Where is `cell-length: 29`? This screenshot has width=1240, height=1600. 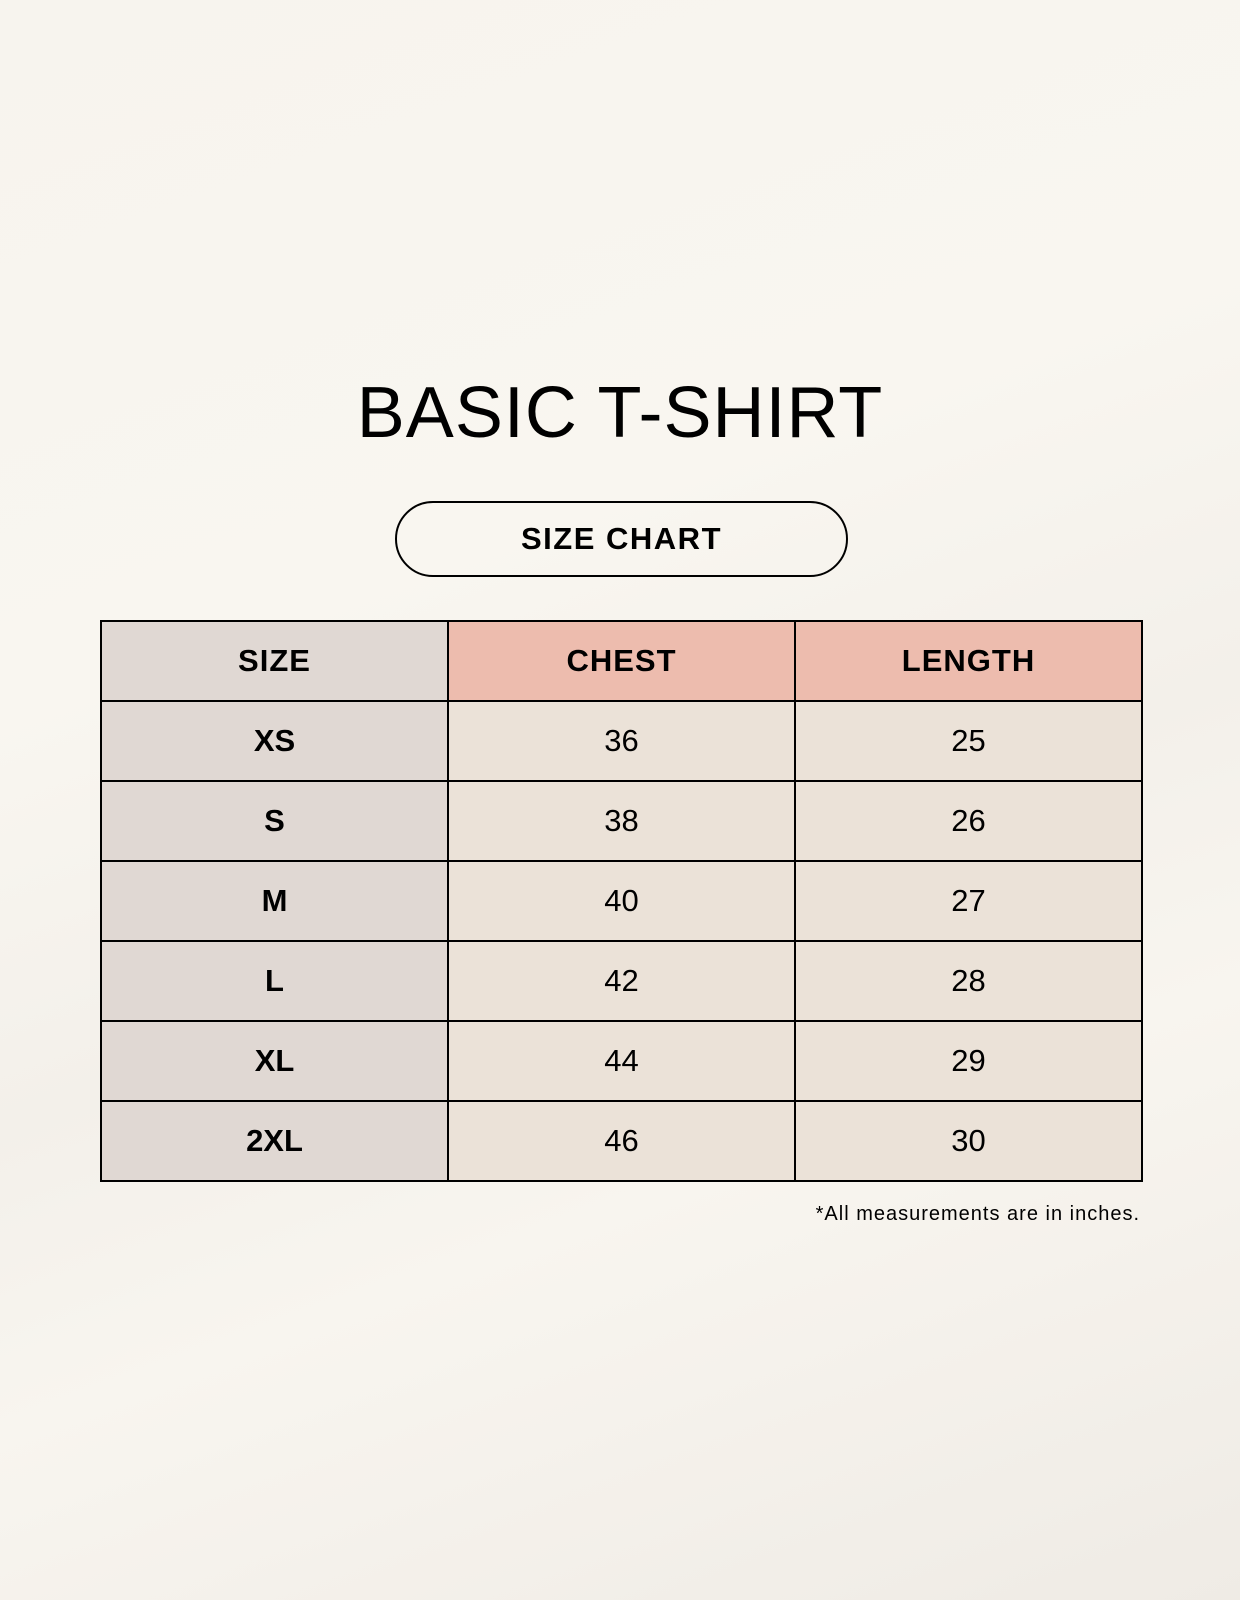 cell-length: 29 is located at coordinates (968, 1061).